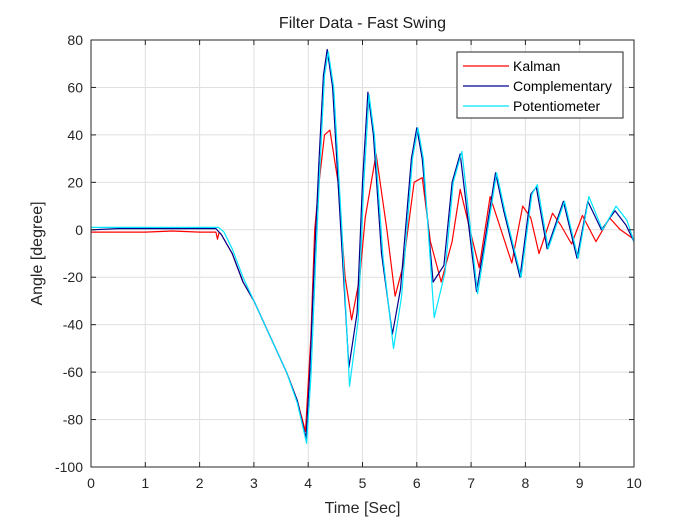  What do you see at coordinates (254, 483) in the screenshot?
I see `x-tick-label: 3` at bounding box center [254, 483].